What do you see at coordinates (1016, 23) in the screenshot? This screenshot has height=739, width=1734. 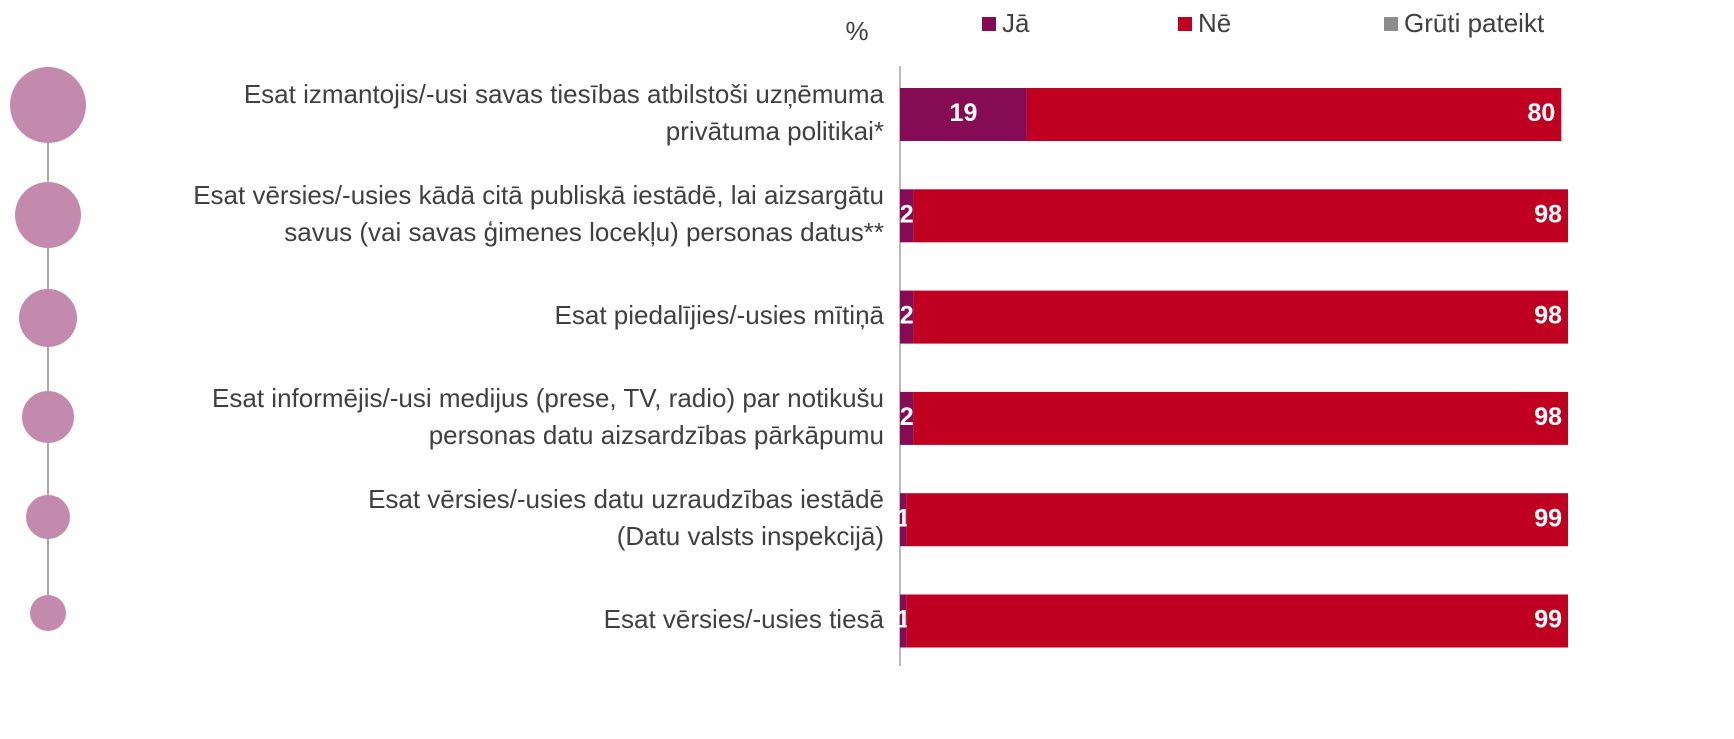 I see `legend-label: Jā` at bounding box center [1016, 23].